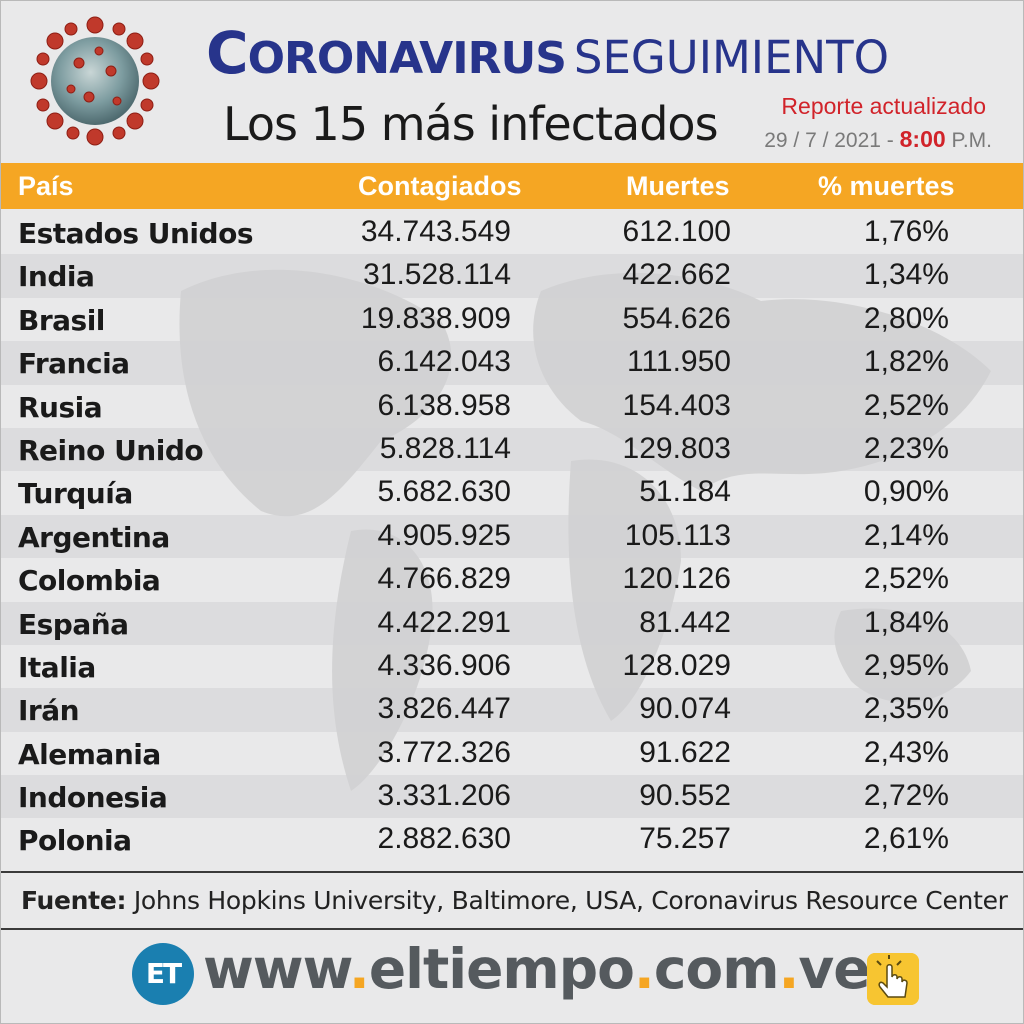  What do you see at coordinates (512, 797) in the screenshot?
I see `table-row: Indonesia 3.331.206 90.552 2,72%` at bounding box center [512, 797].